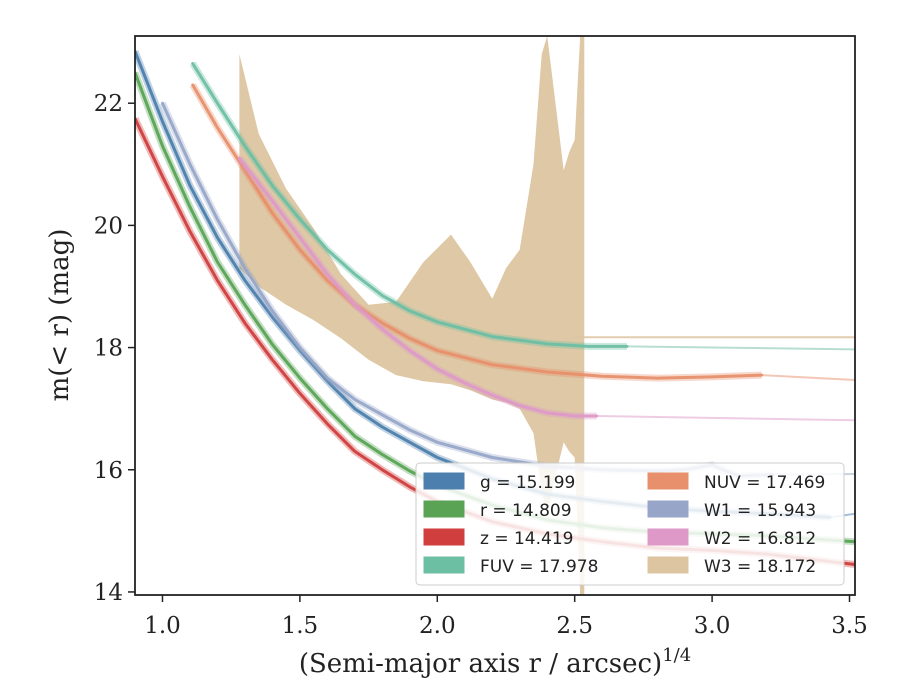 The image size is (900, 700). Describe the element at coordinates (108, 349) in the screenshot. I see `y-tick-label: 18` at that location.